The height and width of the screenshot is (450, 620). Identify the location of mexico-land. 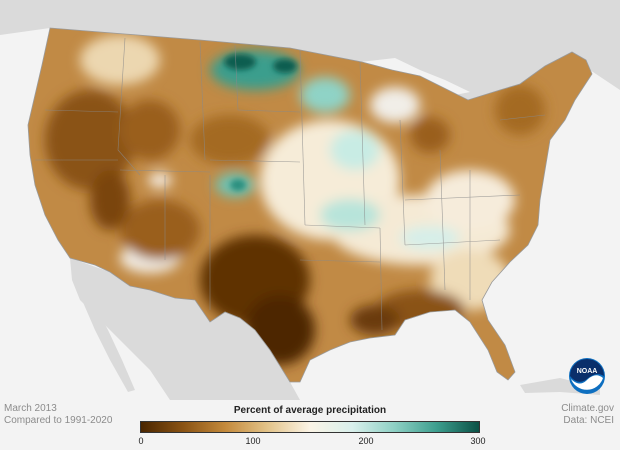
(185, 329).